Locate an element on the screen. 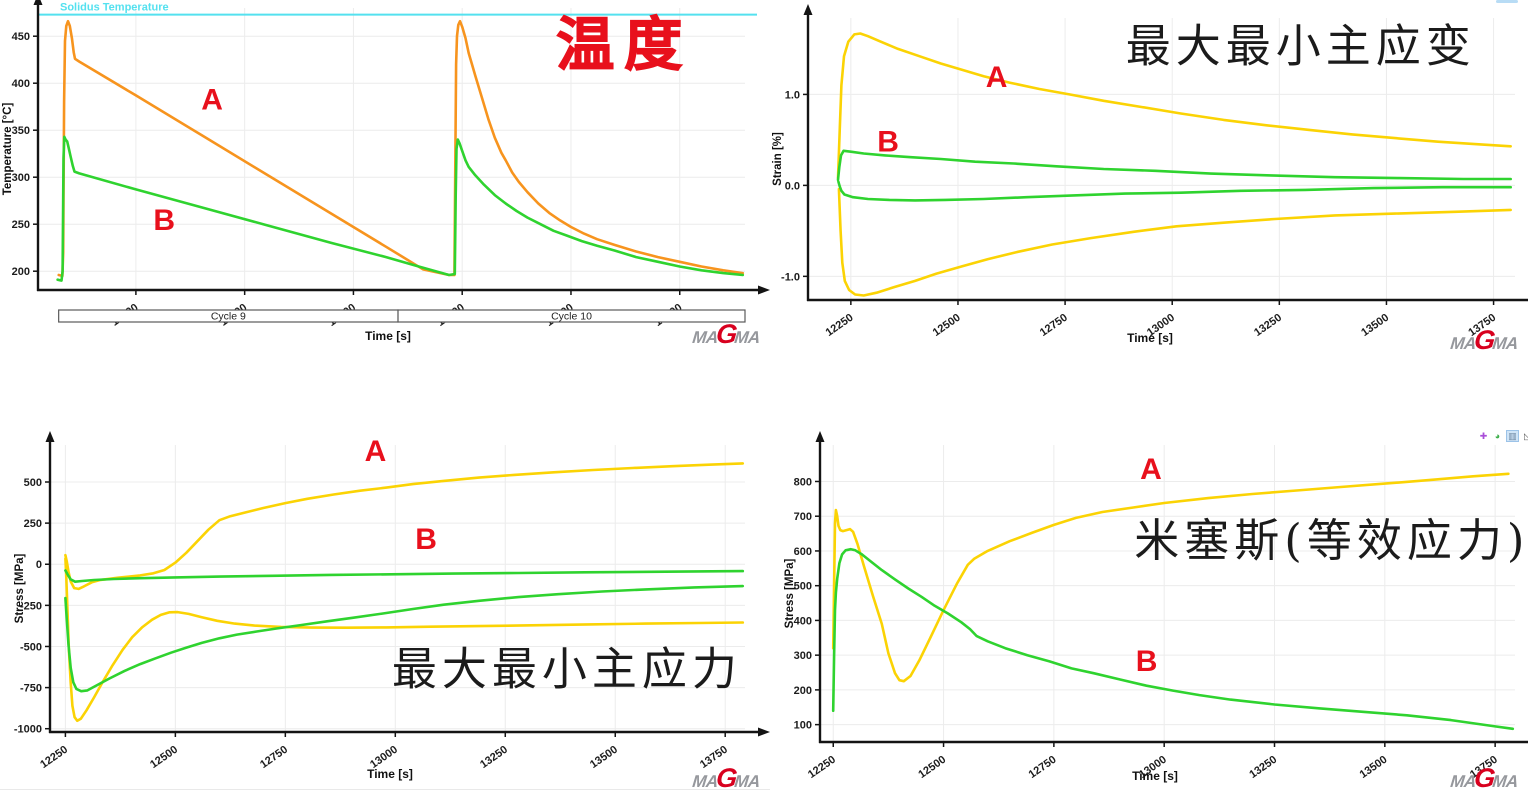 This screenshot has width=1528, height=798. svg-text: -750 is located at coordinates (31, 689).